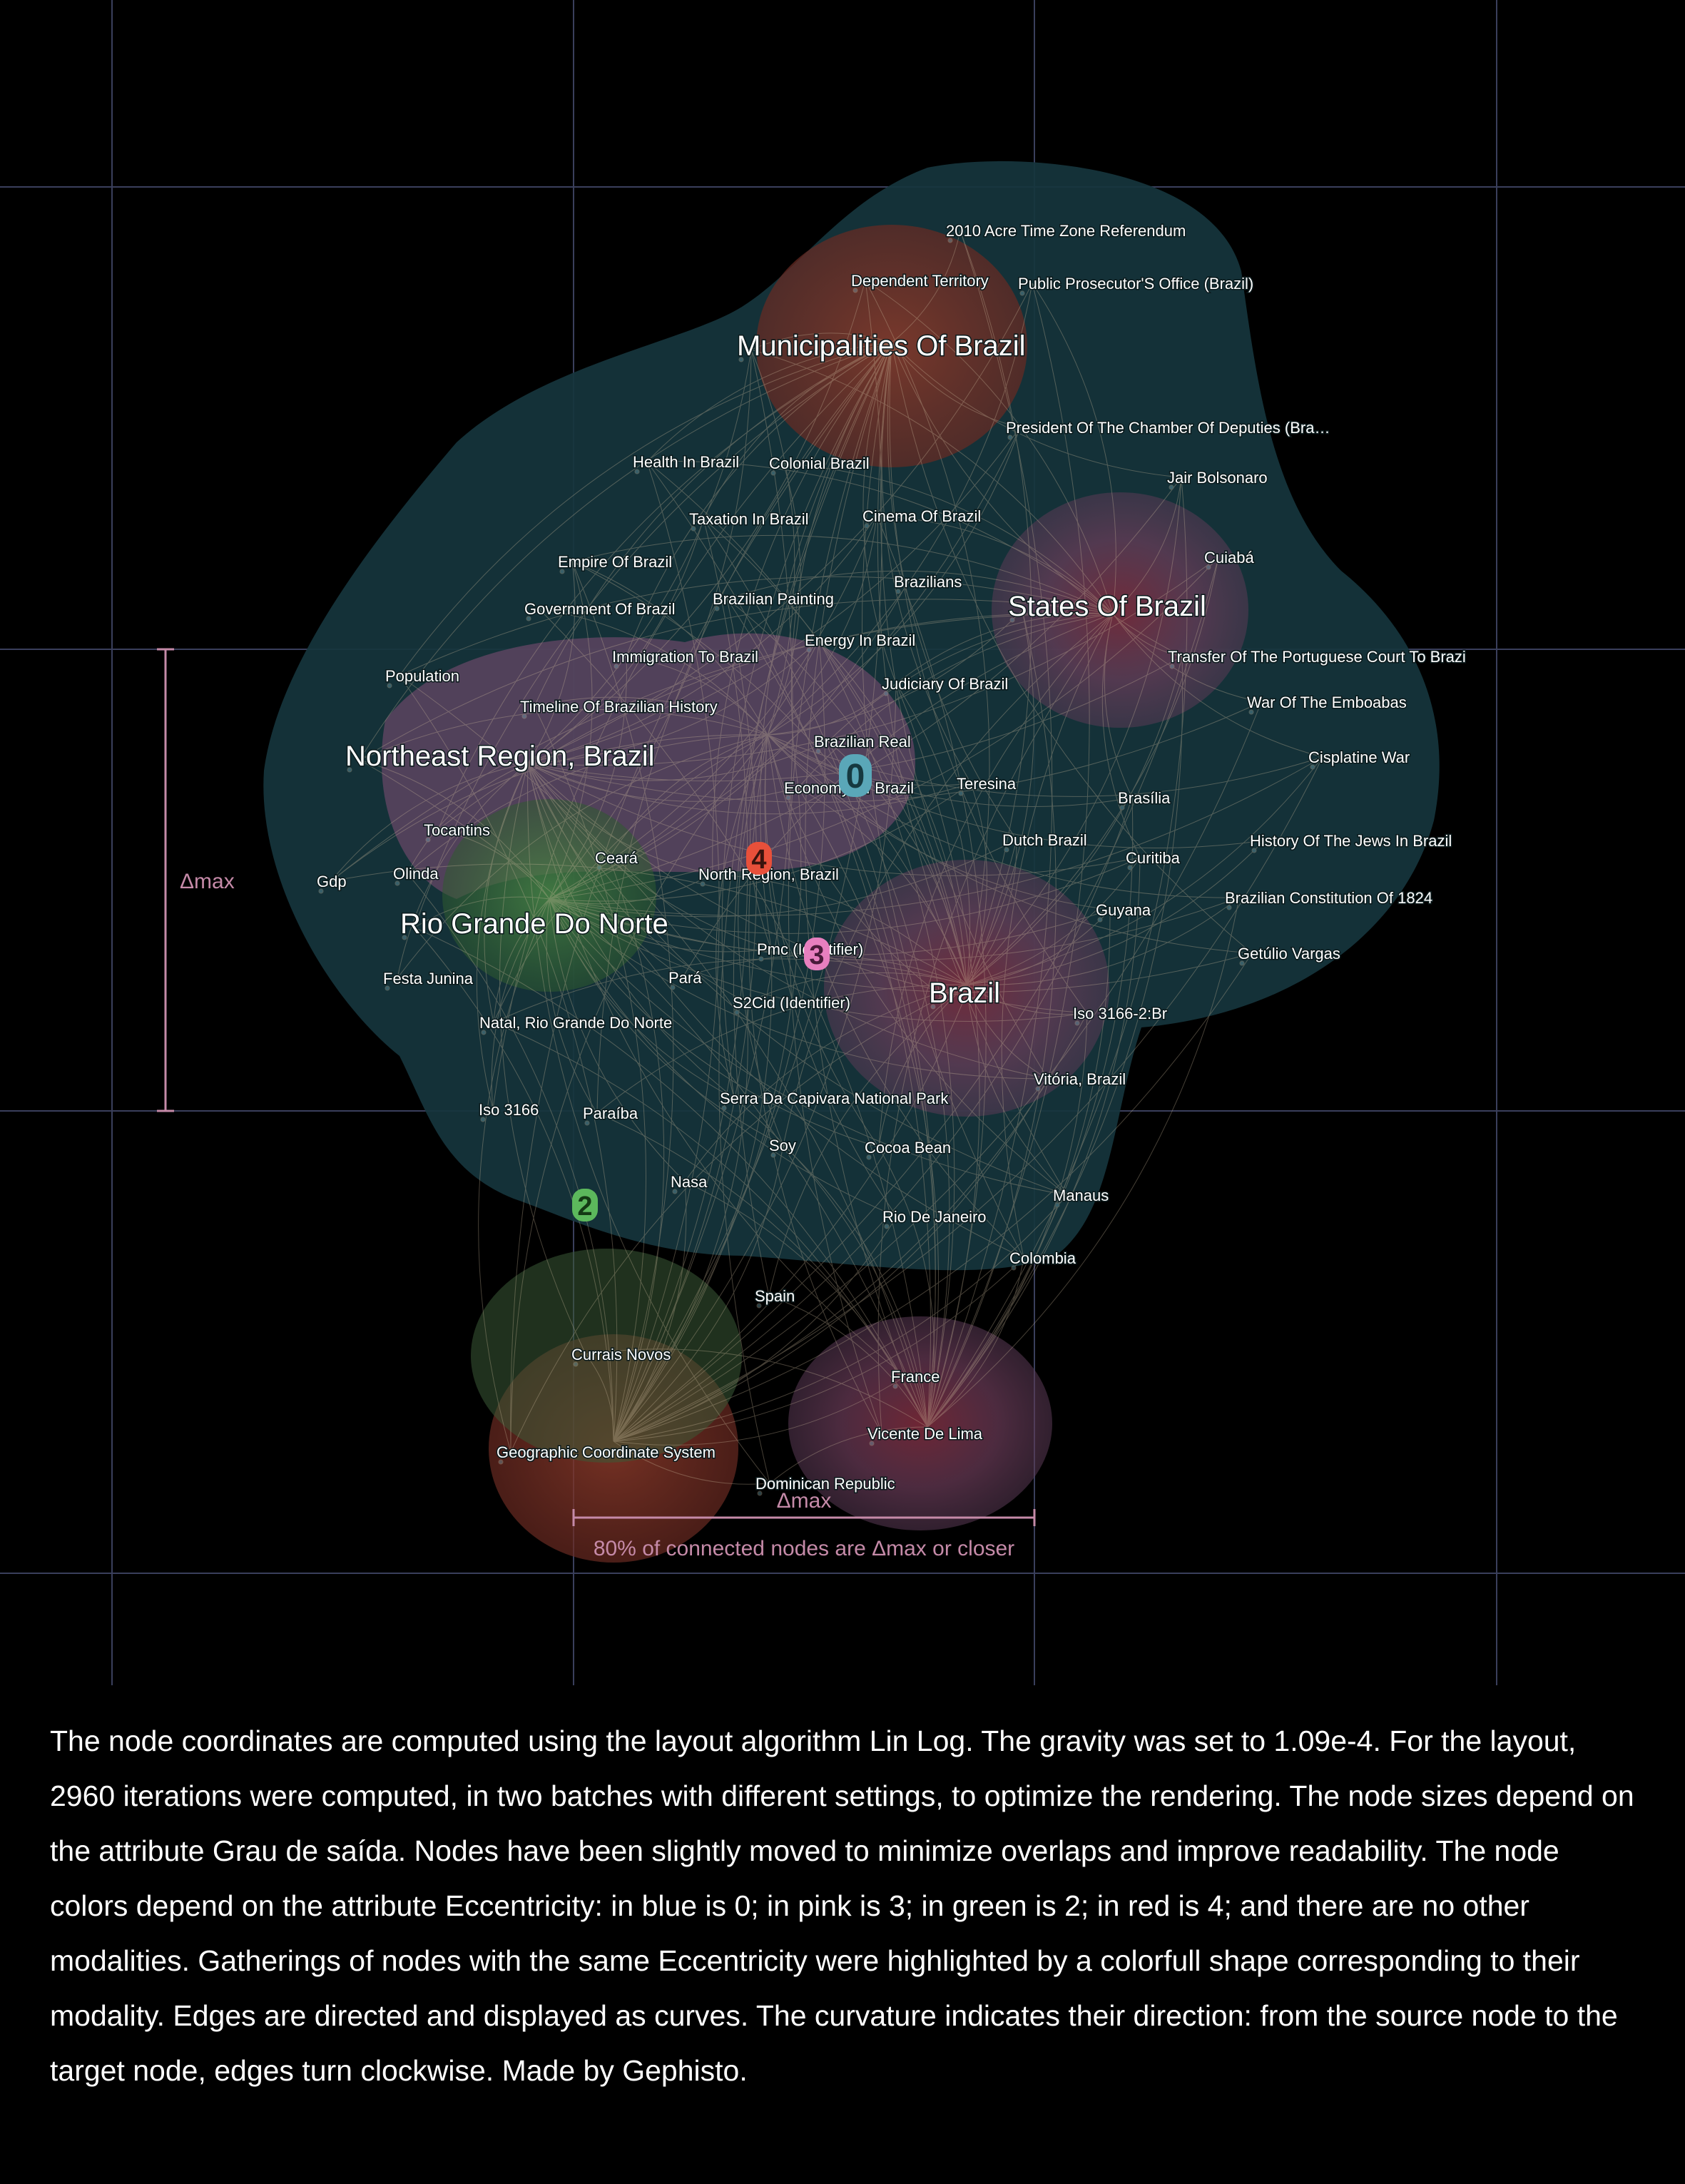 The image size is (1685, 2184). I want to click on svg-text: 3, so click(816, 955).